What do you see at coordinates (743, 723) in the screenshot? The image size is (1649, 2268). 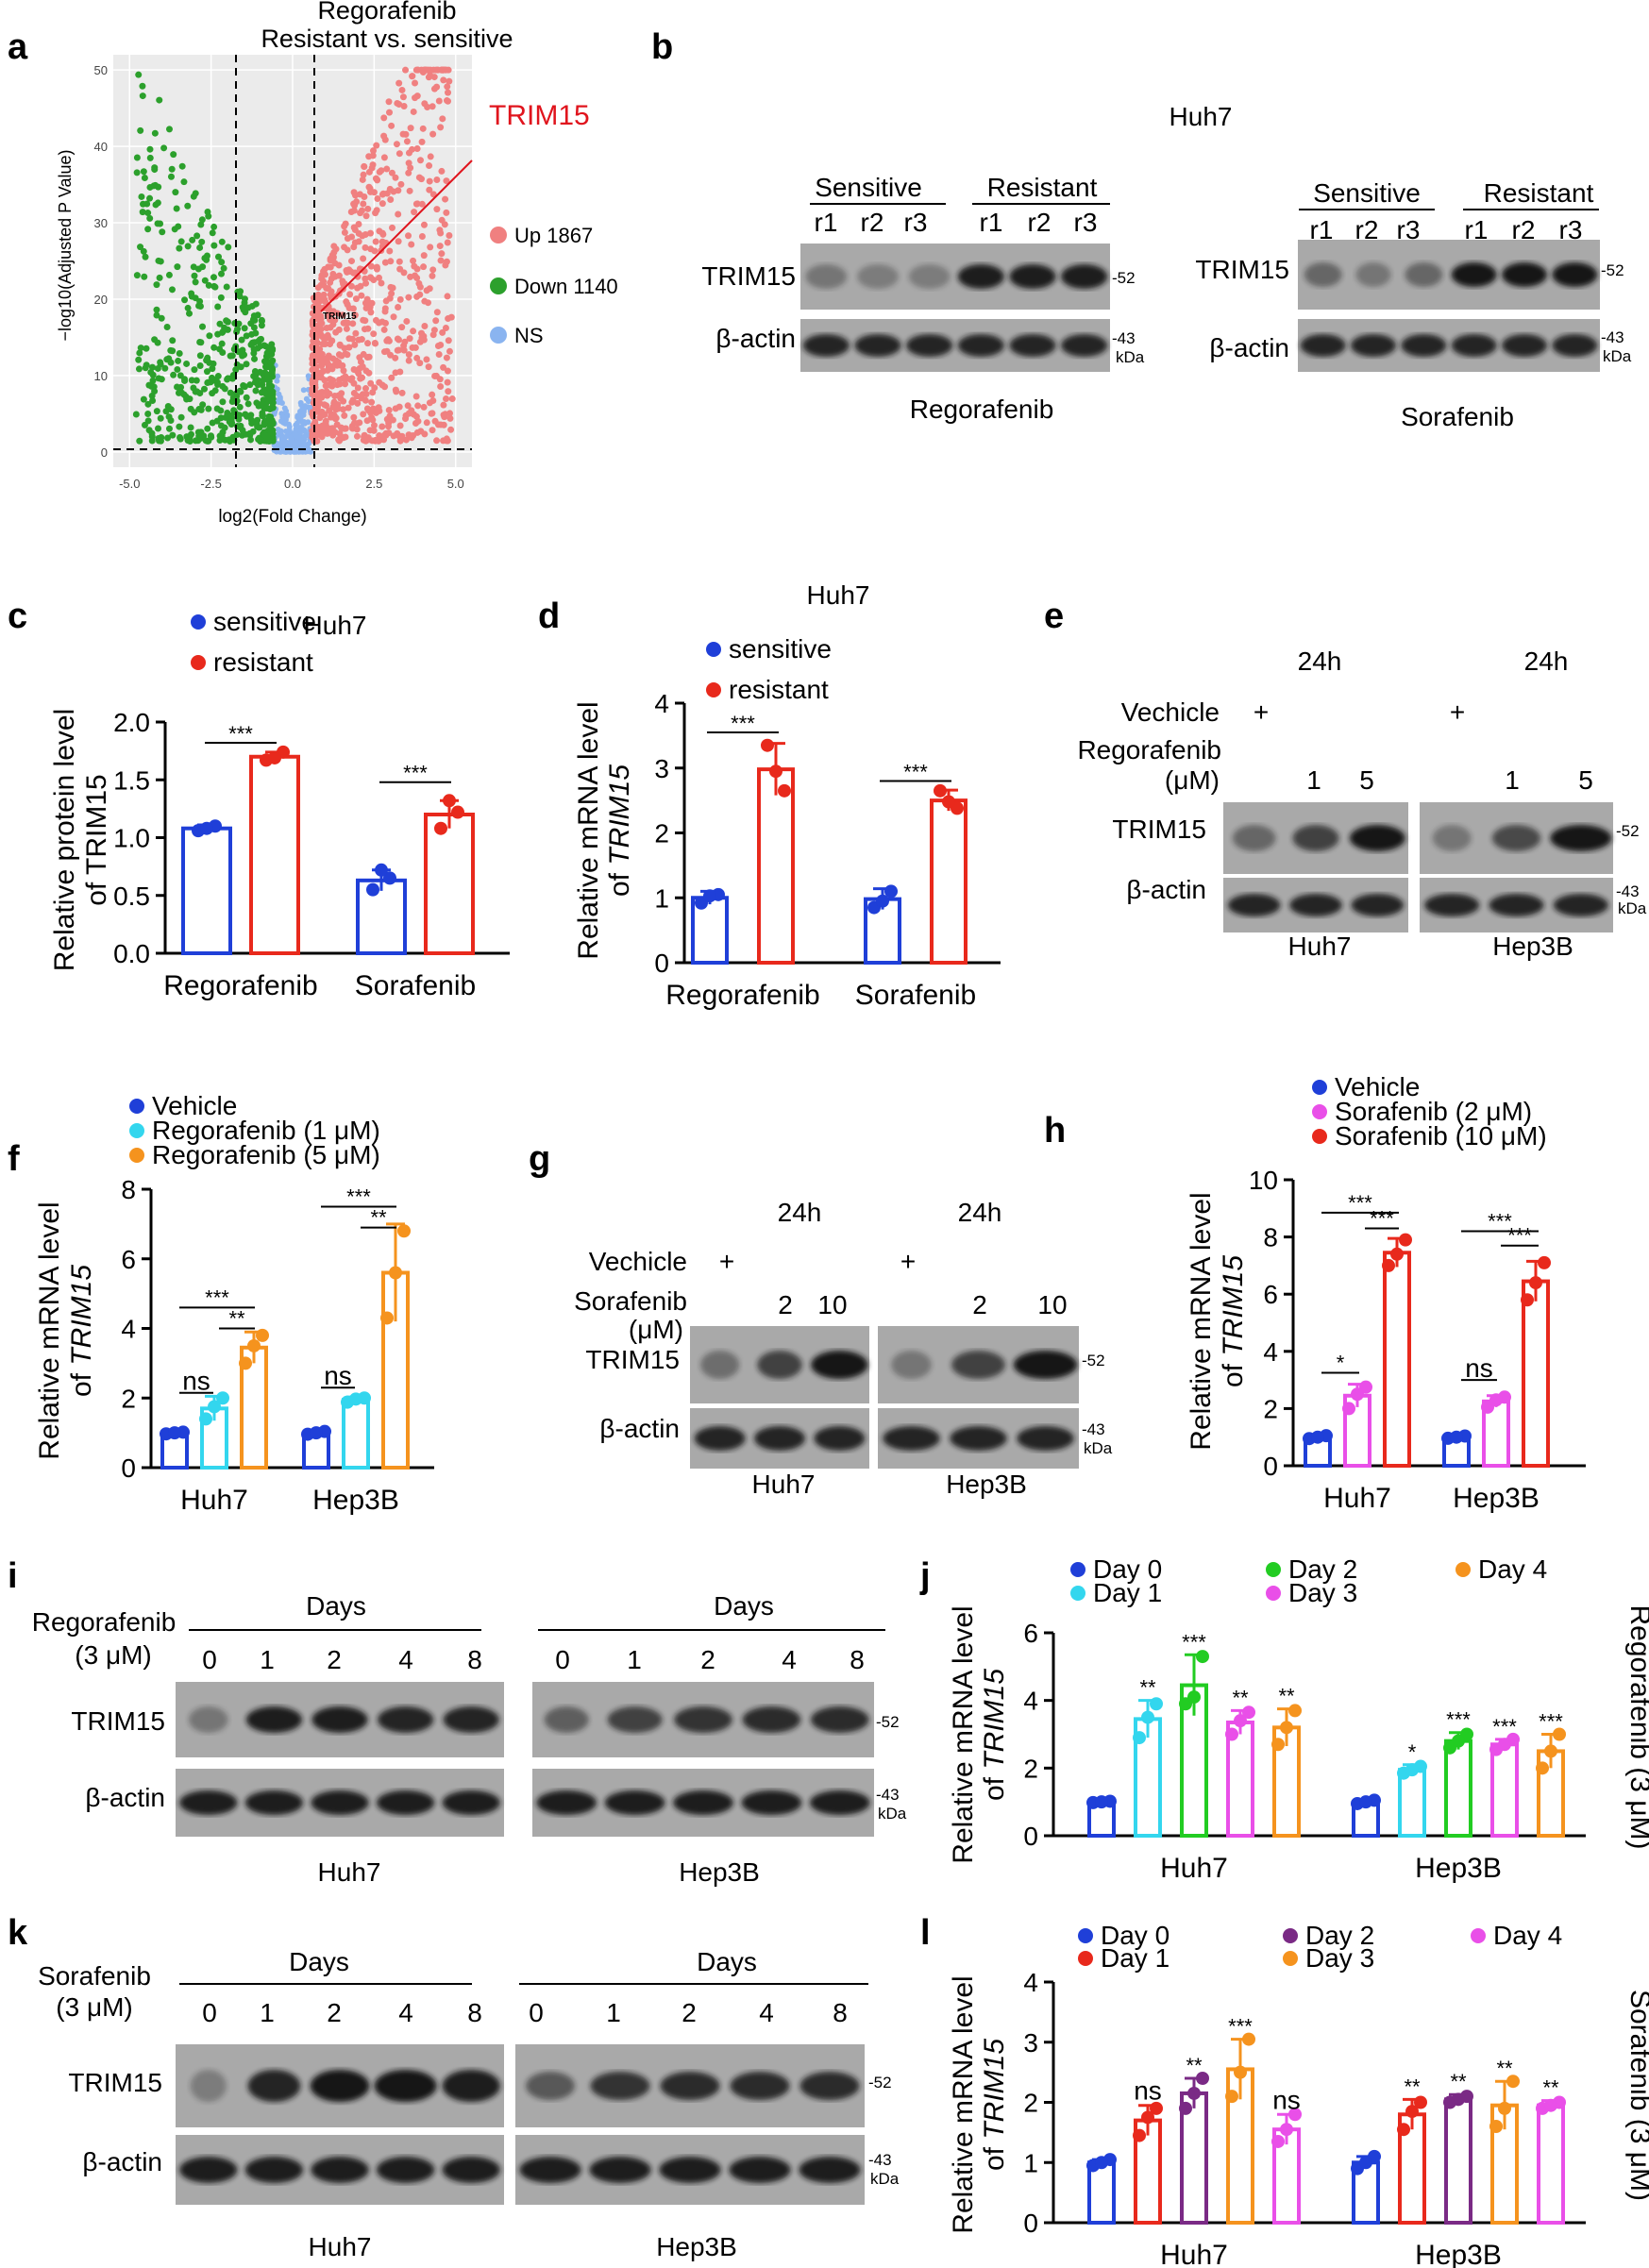 I see `chartD-sig-text: ***` at bounding box center [743, 723].